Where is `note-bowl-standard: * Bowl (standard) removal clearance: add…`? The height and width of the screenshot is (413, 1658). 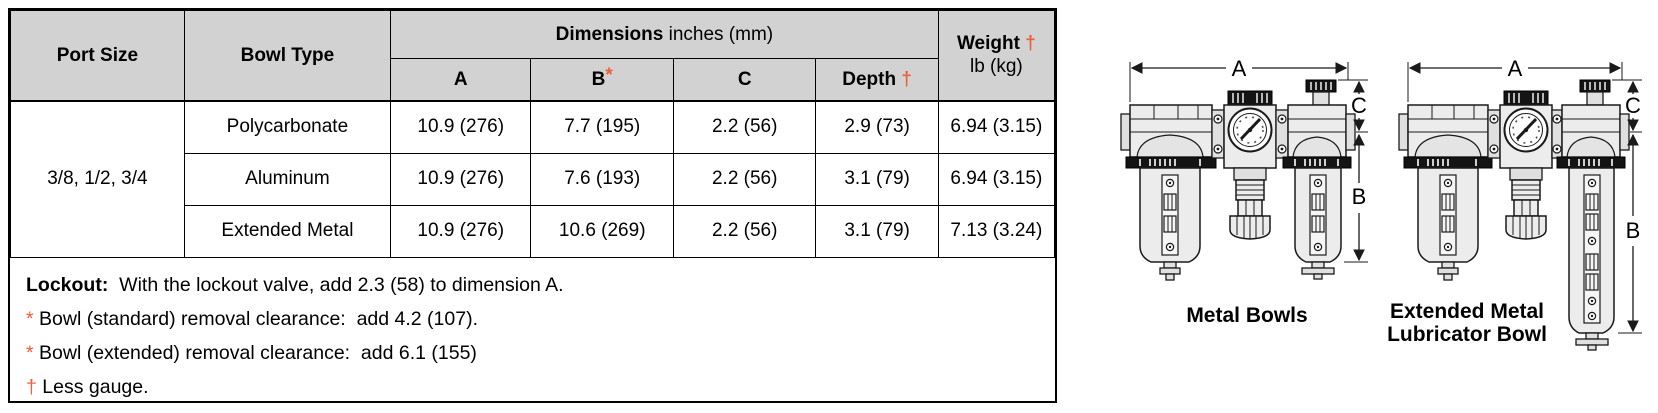
note-bowl-standard: * Bowl (standard) removal clearance: add… is located at coordinates (532, 319).